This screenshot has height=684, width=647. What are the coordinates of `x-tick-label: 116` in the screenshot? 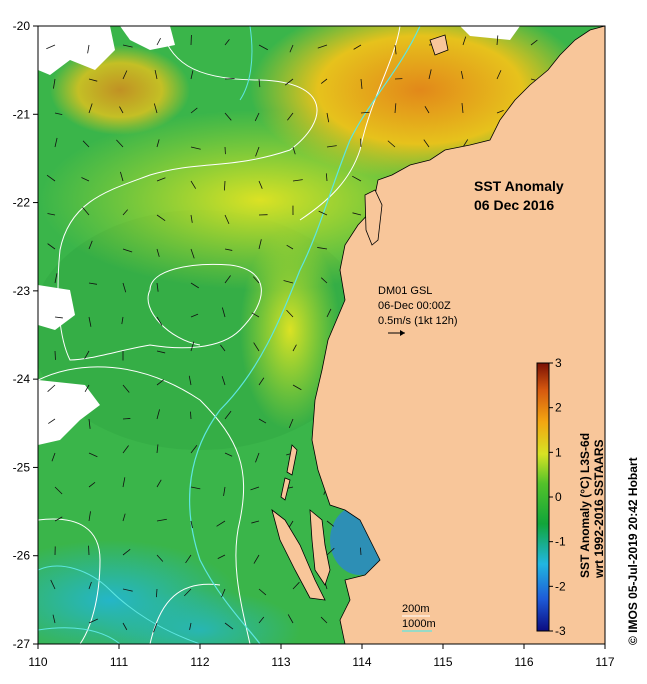 It's located at (523, 662).